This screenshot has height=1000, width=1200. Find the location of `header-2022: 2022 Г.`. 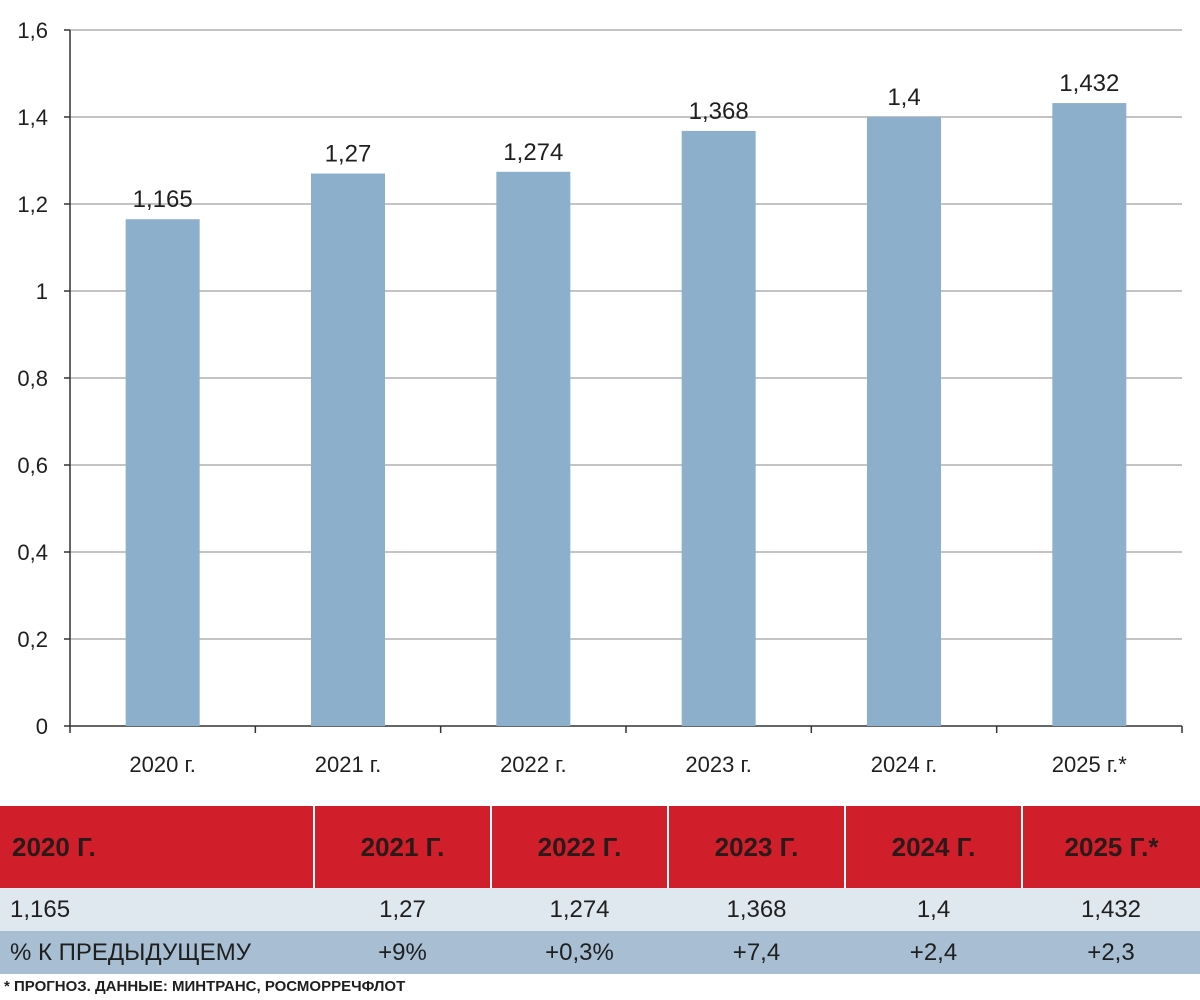

header-2022: 2022 Г. is located at coordinates (579, 847).